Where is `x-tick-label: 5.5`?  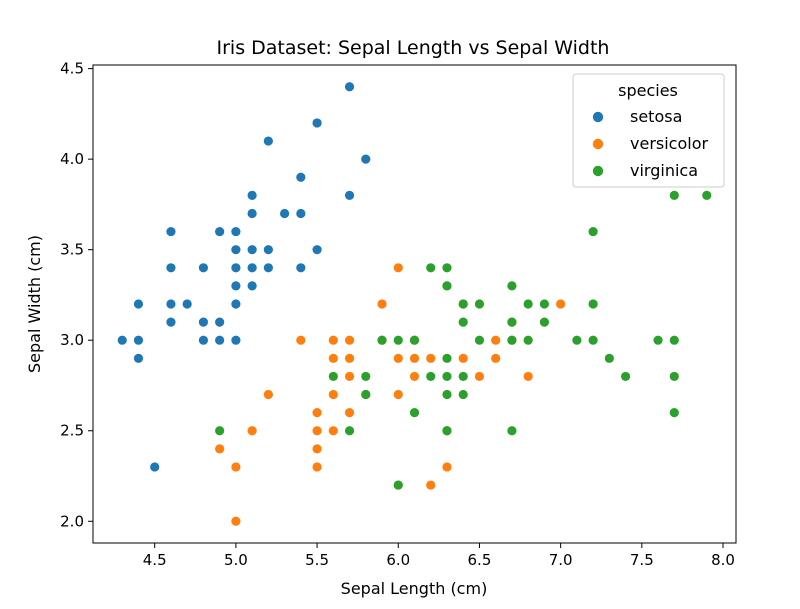 x-tick-label: 5.5 is located at coordinates (317, 560).